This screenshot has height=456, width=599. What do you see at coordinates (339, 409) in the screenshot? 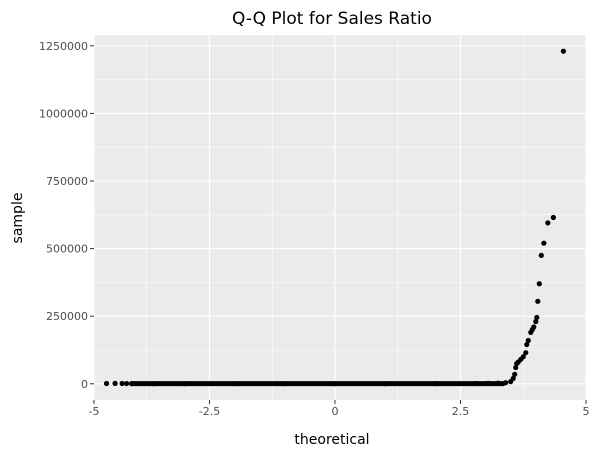
I see `x-axis-ticks: -5 -2.5 0 2.5 5` at bounding box center [339, 409].